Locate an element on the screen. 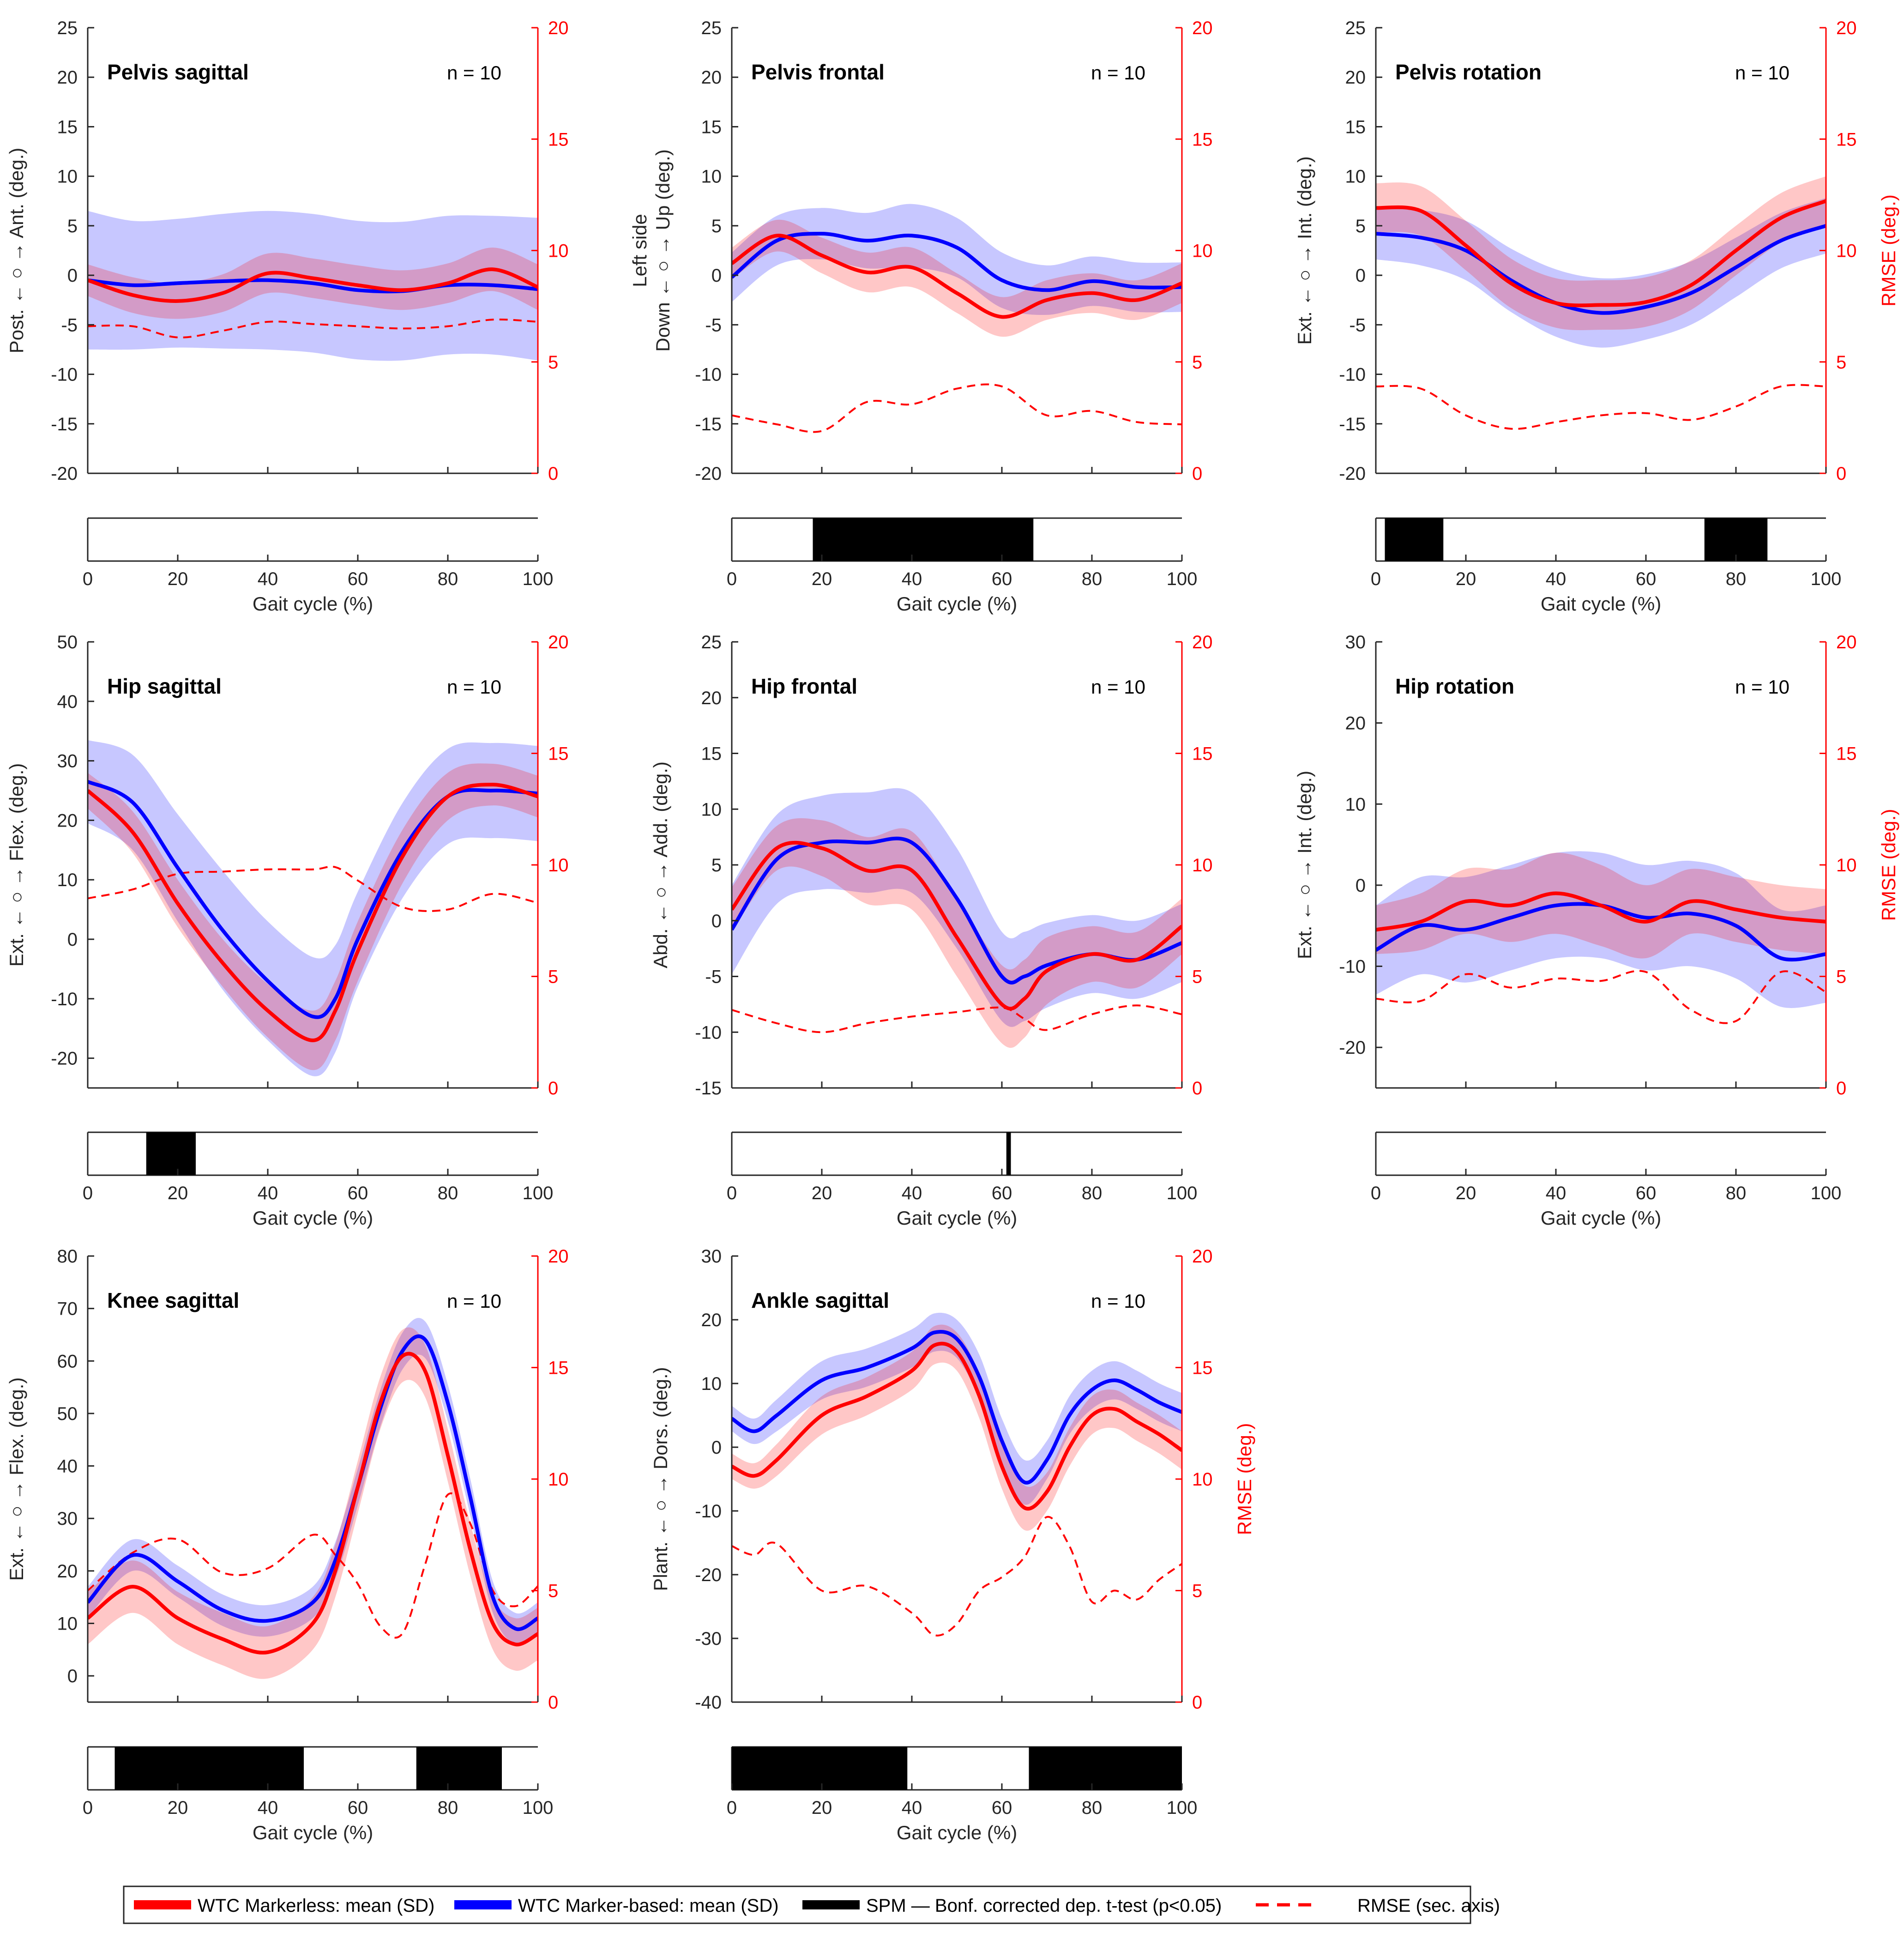 This screenshot has height=1945, width=1904. y-tick-label: 30 is located at coordinates (711, 1256).